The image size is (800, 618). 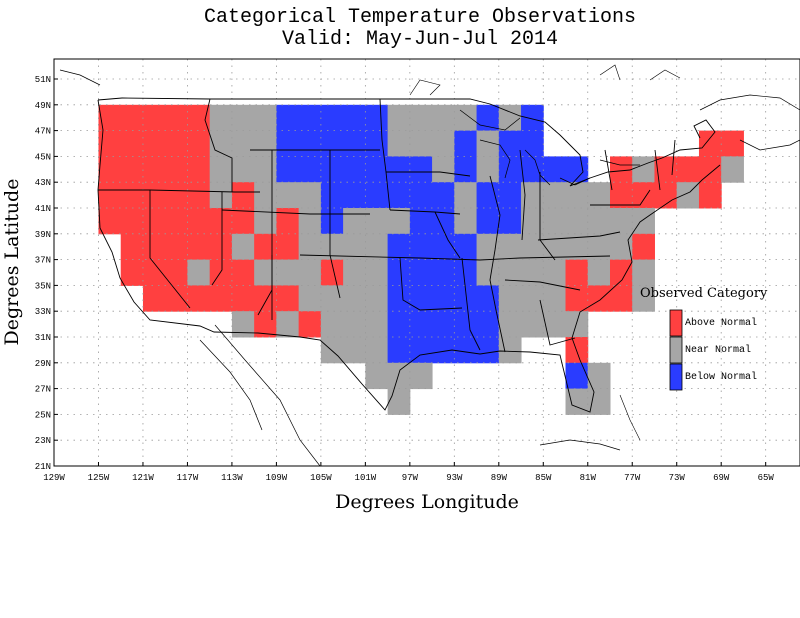 I want to click on y-tick-label: 31N, so click(x=43, y=338).